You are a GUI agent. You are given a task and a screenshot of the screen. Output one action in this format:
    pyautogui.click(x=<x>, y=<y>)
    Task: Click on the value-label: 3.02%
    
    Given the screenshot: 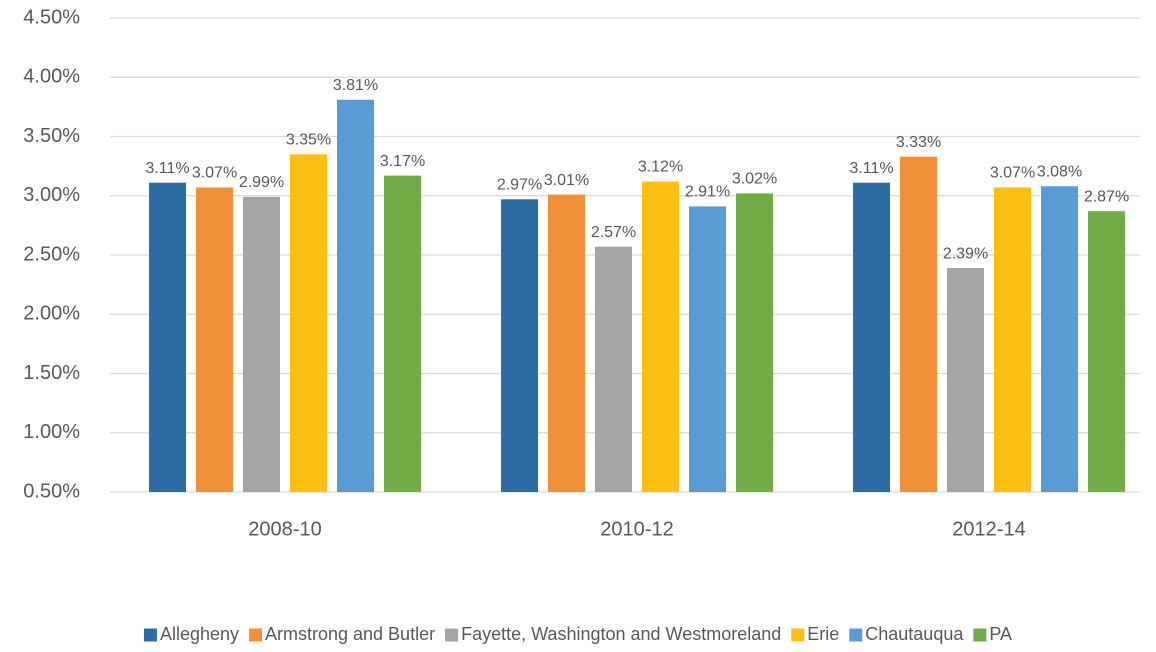 What is the action you would take?
    pyautogui.click(x=754, y=179)
    